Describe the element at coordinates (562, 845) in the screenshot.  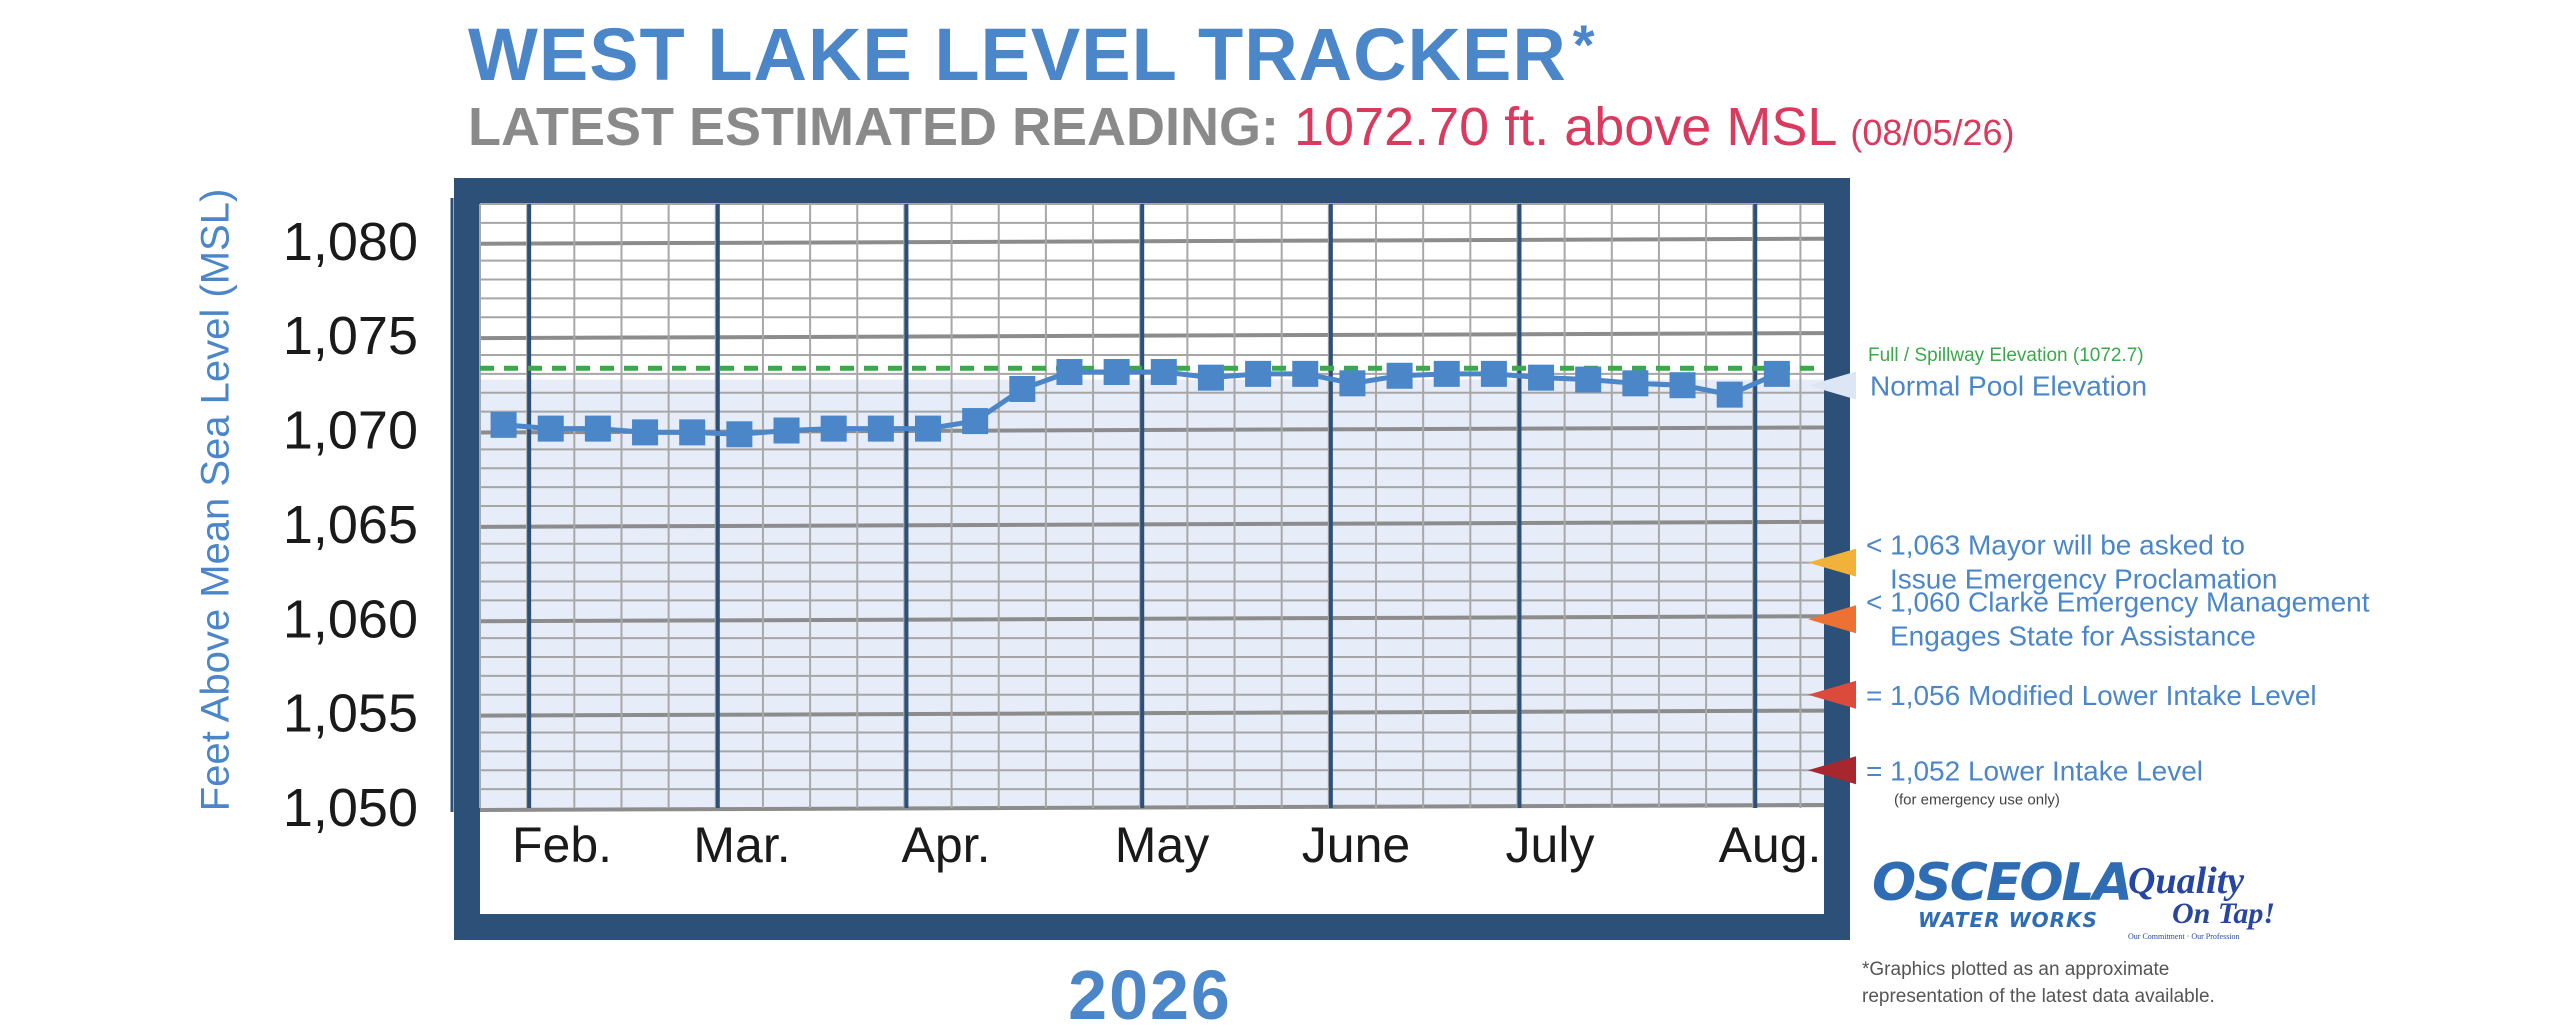
I see `x-month-label: Feb.` at that location.